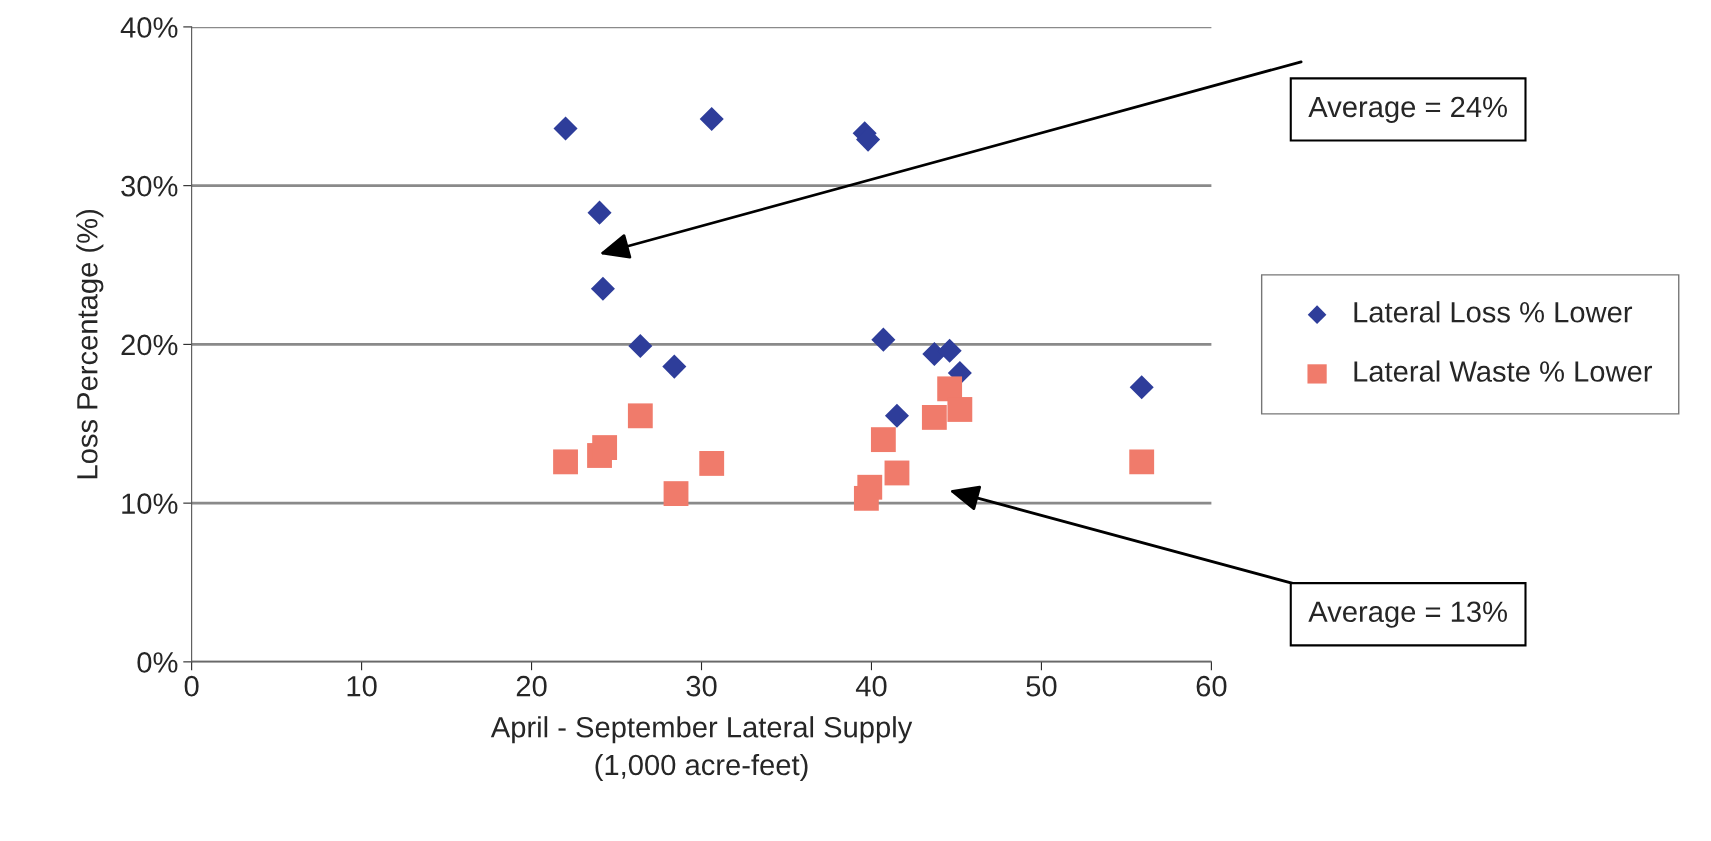  Describe the element at coordinates (149, 186) in the screenshot. I see `y-tick-label: 30%` at that location.